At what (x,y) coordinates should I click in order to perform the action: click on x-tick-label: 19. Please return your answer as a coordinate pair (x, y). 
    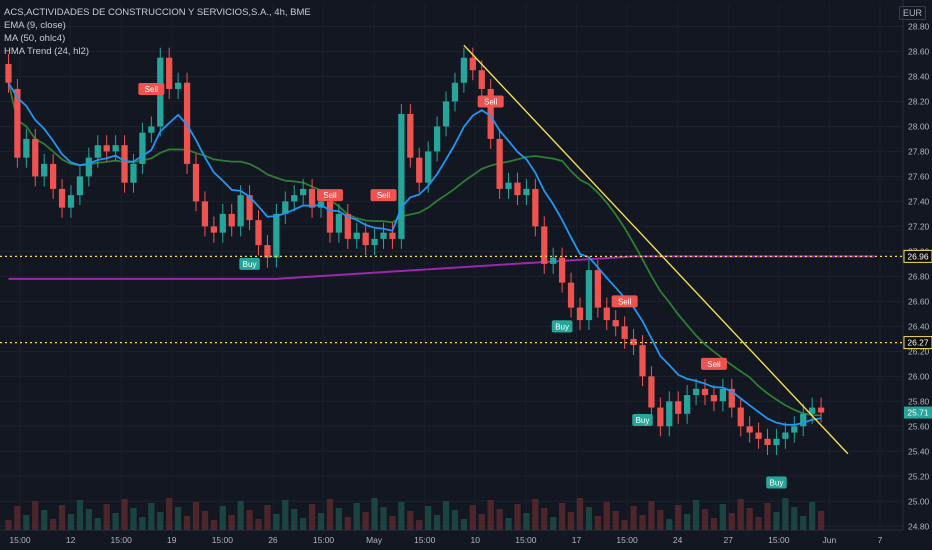
    Looking at the image, I should click on (172, 540).